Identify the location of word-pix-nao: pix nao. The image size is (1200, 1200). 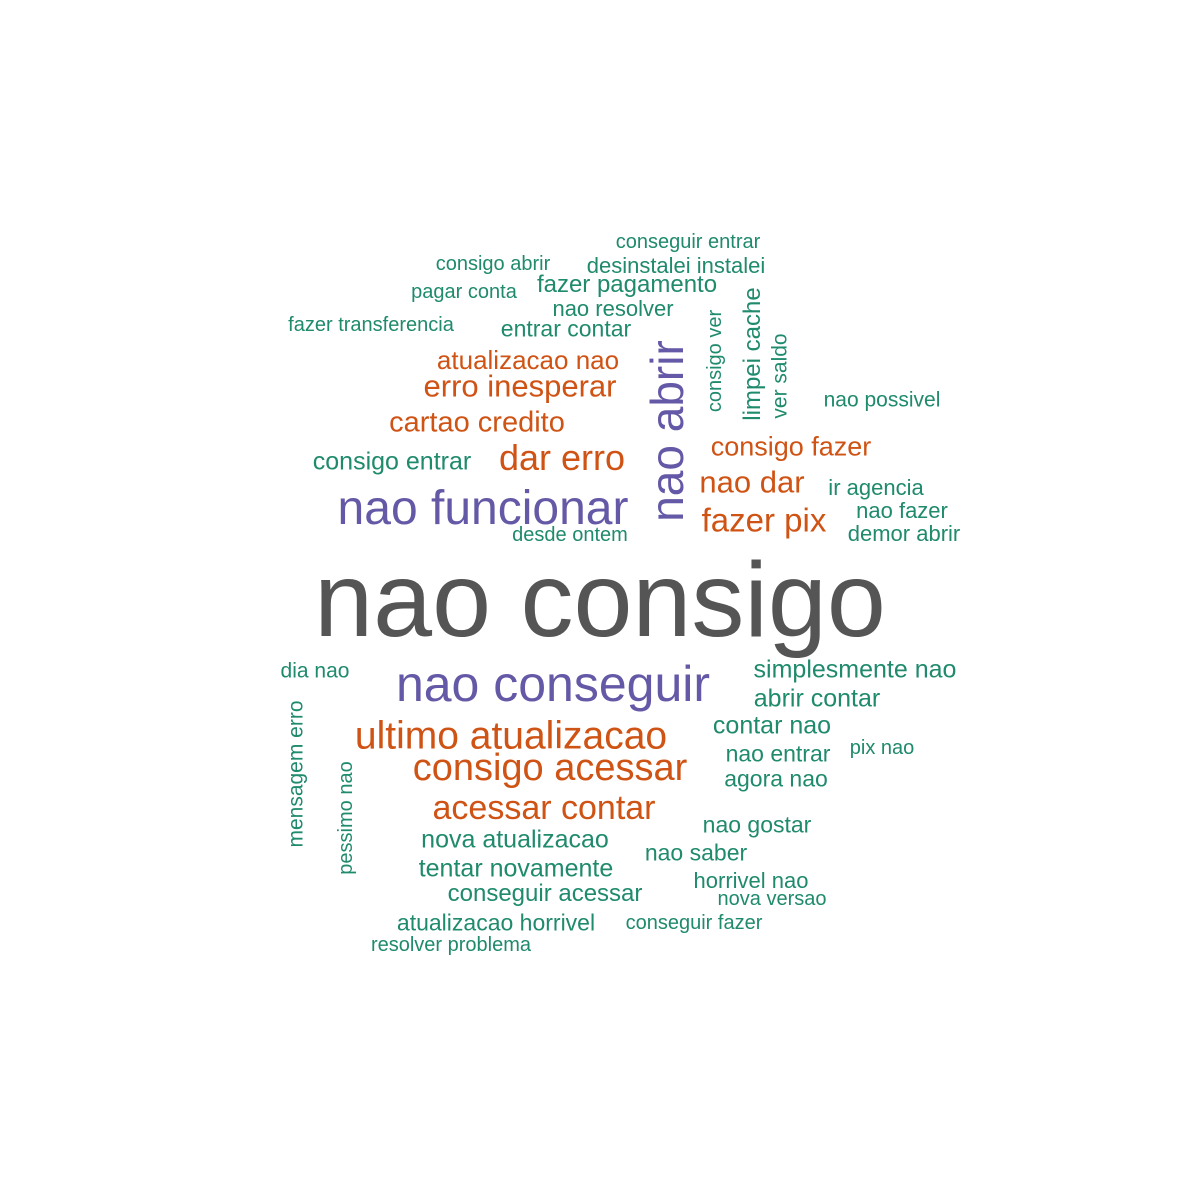
(882, 748).